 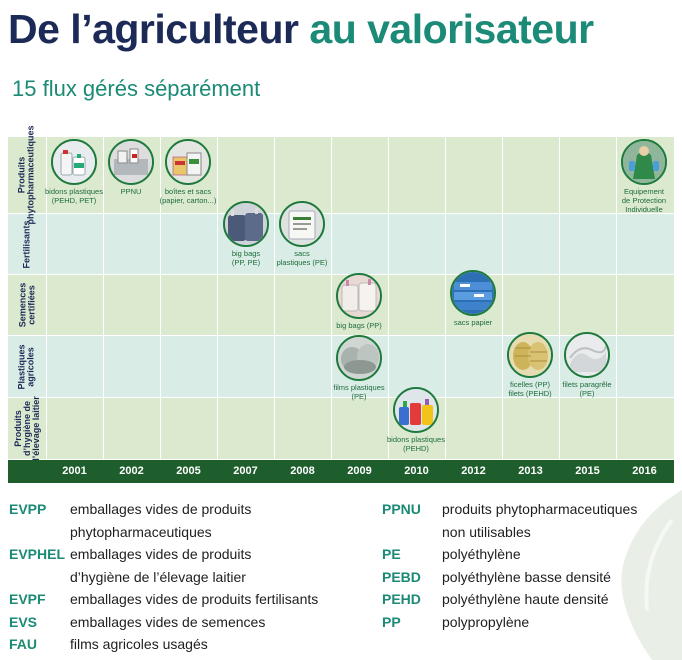 I want to click on item-caption: sacs papier, so click(x=473, y=322).